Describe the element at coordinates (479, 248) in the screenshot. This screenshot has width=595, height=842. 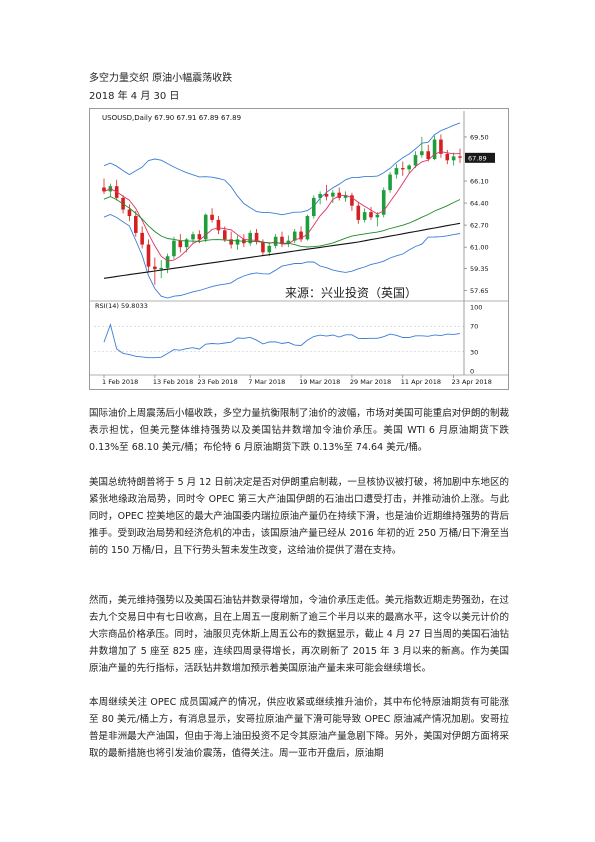
I see `price-tick-label: 61.00` at that location.